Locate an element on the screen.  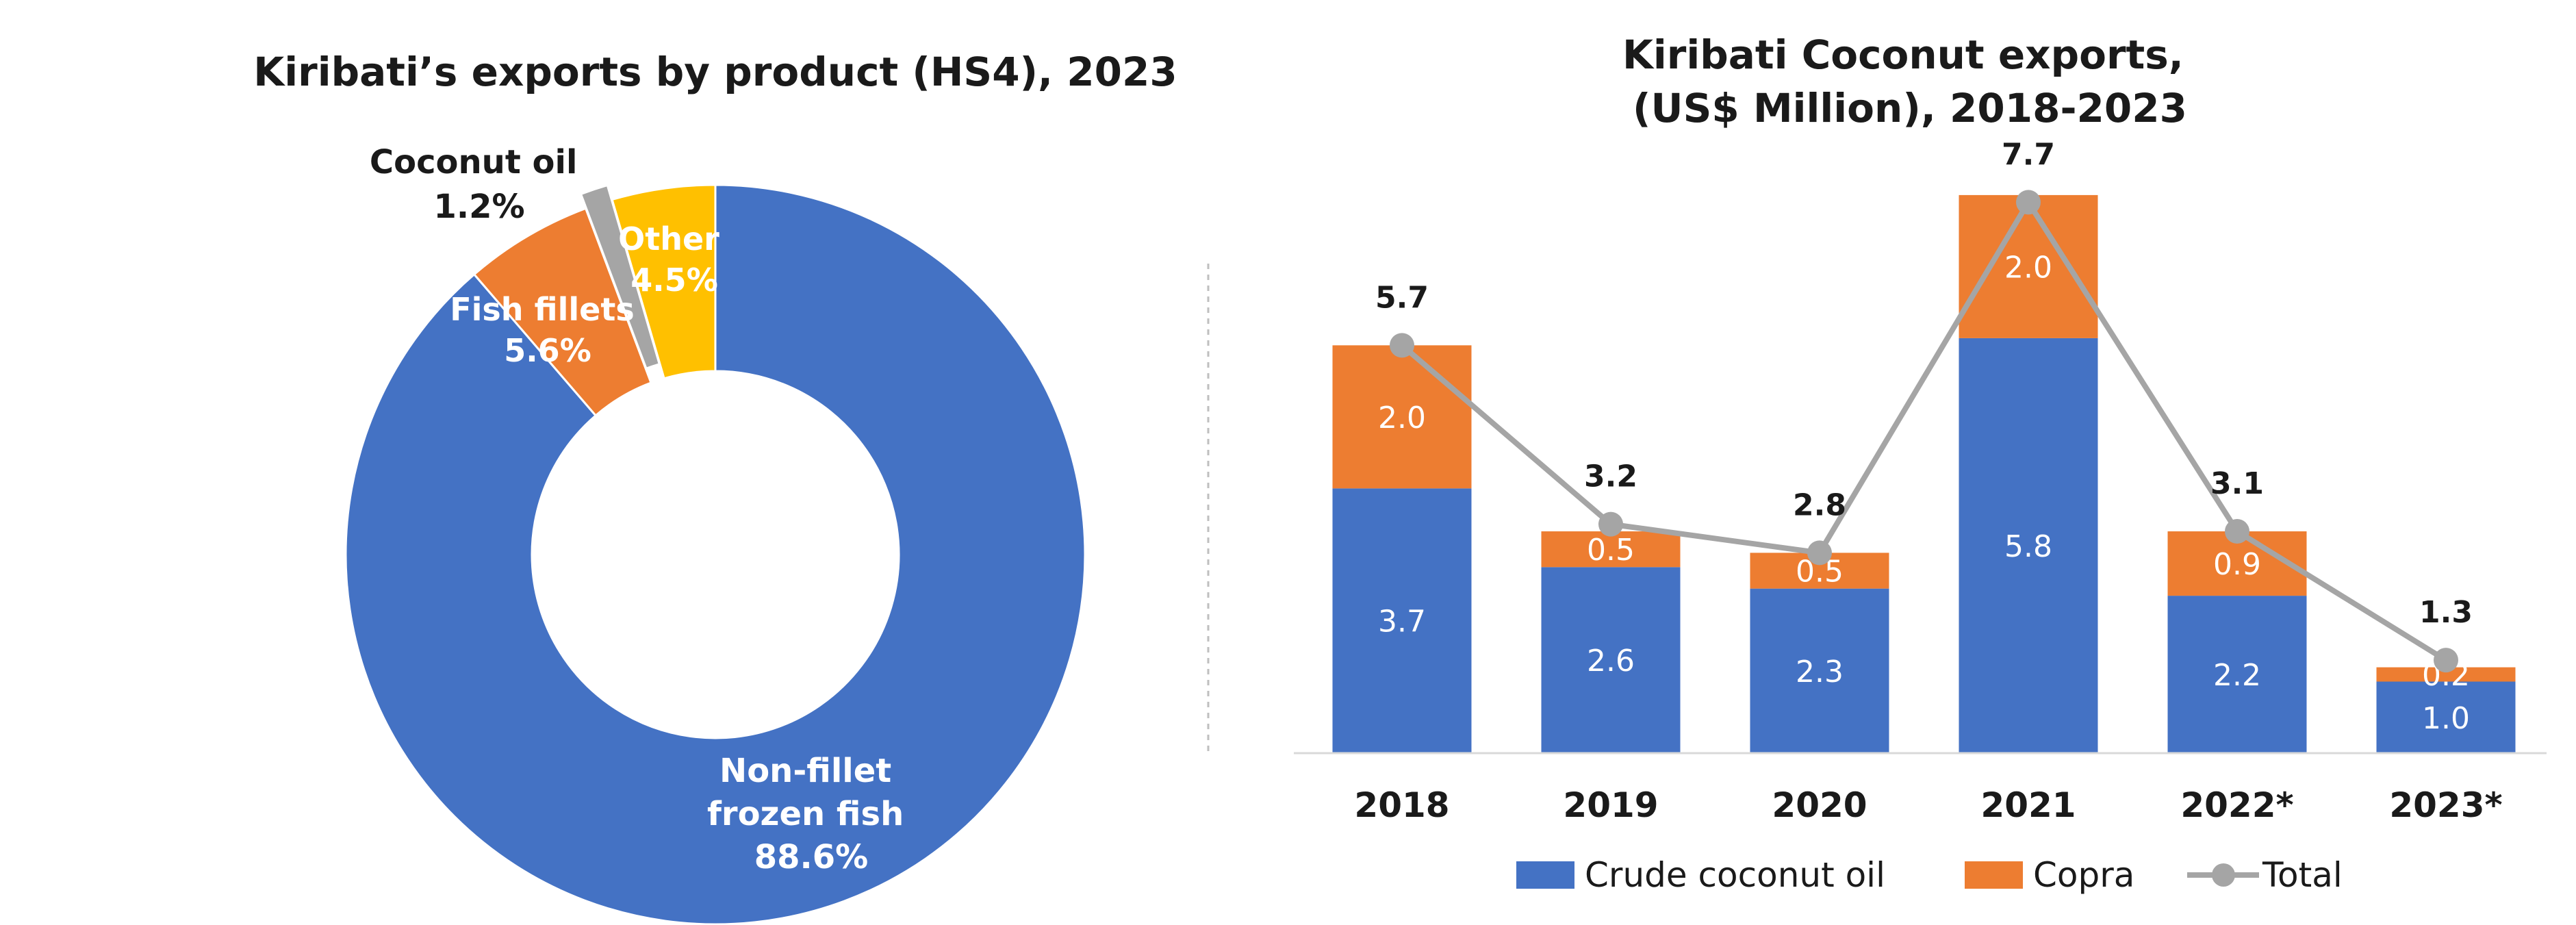
slice-value-non-fillet: 88.6% is located at coordinates (812, 857).